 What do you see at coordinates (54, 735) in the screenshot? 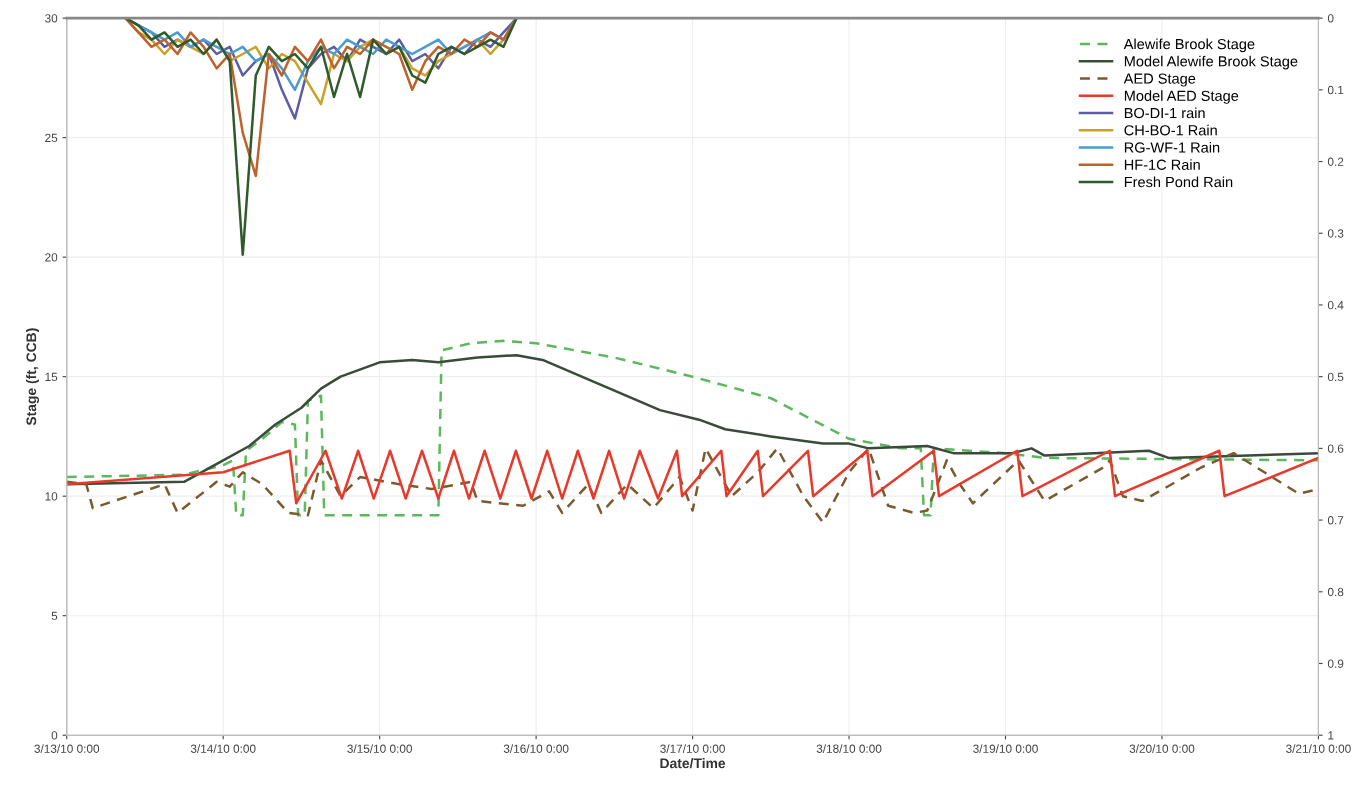
I see `y-tick-label: 0` at bounding box center [54, 735].